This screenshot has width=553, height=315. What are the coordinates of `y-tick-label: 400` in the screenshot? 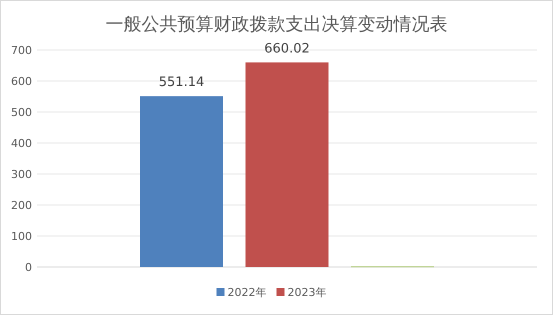 It's located at (21, 143).